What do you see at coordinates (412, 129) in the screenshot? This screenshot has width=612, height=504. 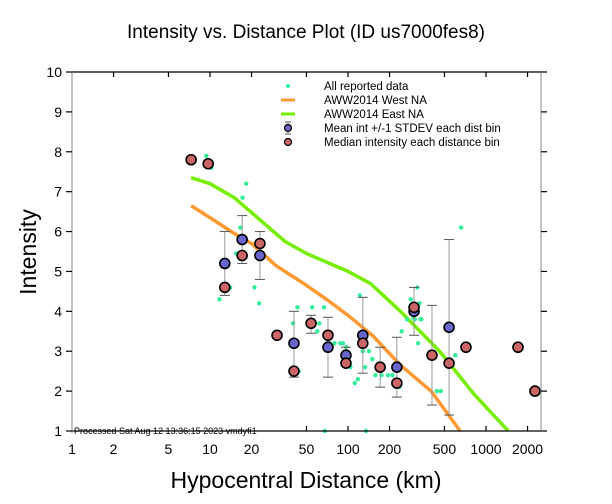 I see `legend-label: Mean int +/-1 STDEV each dist bin` at bounding box center [412, 129].